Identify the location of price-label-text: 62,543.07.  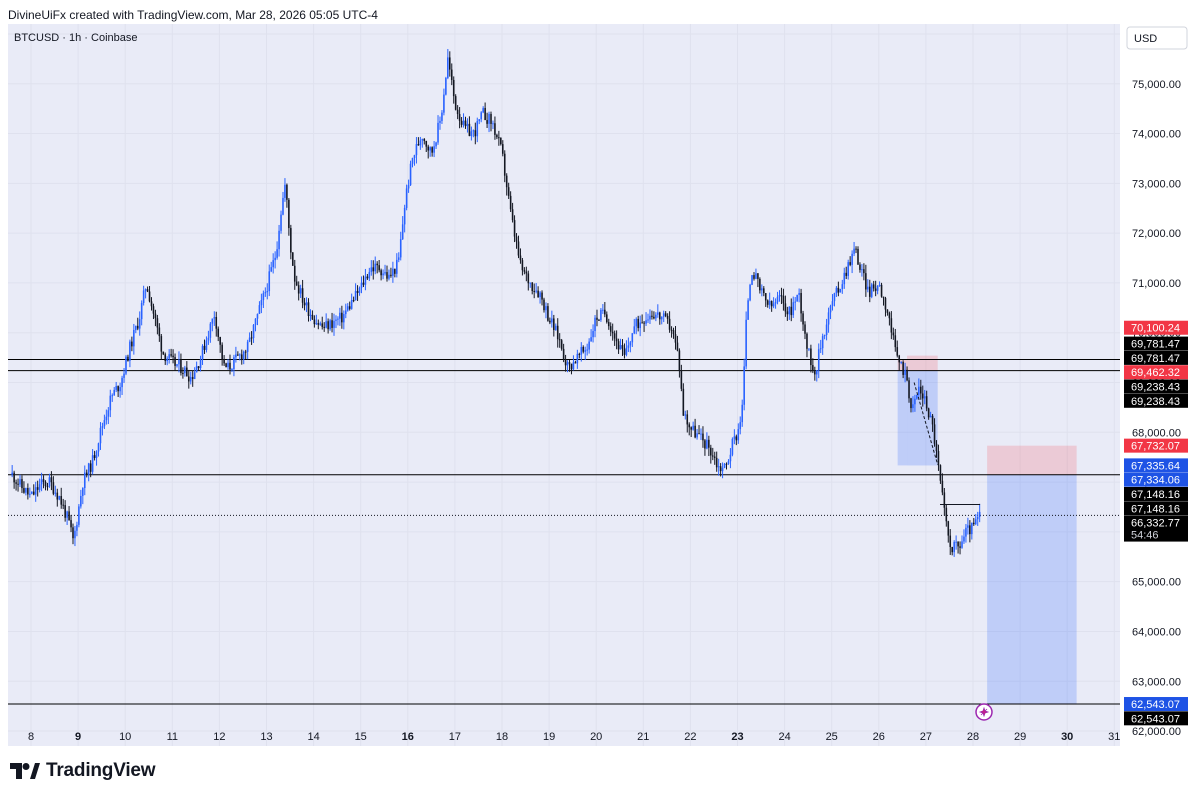
(1155, 719).